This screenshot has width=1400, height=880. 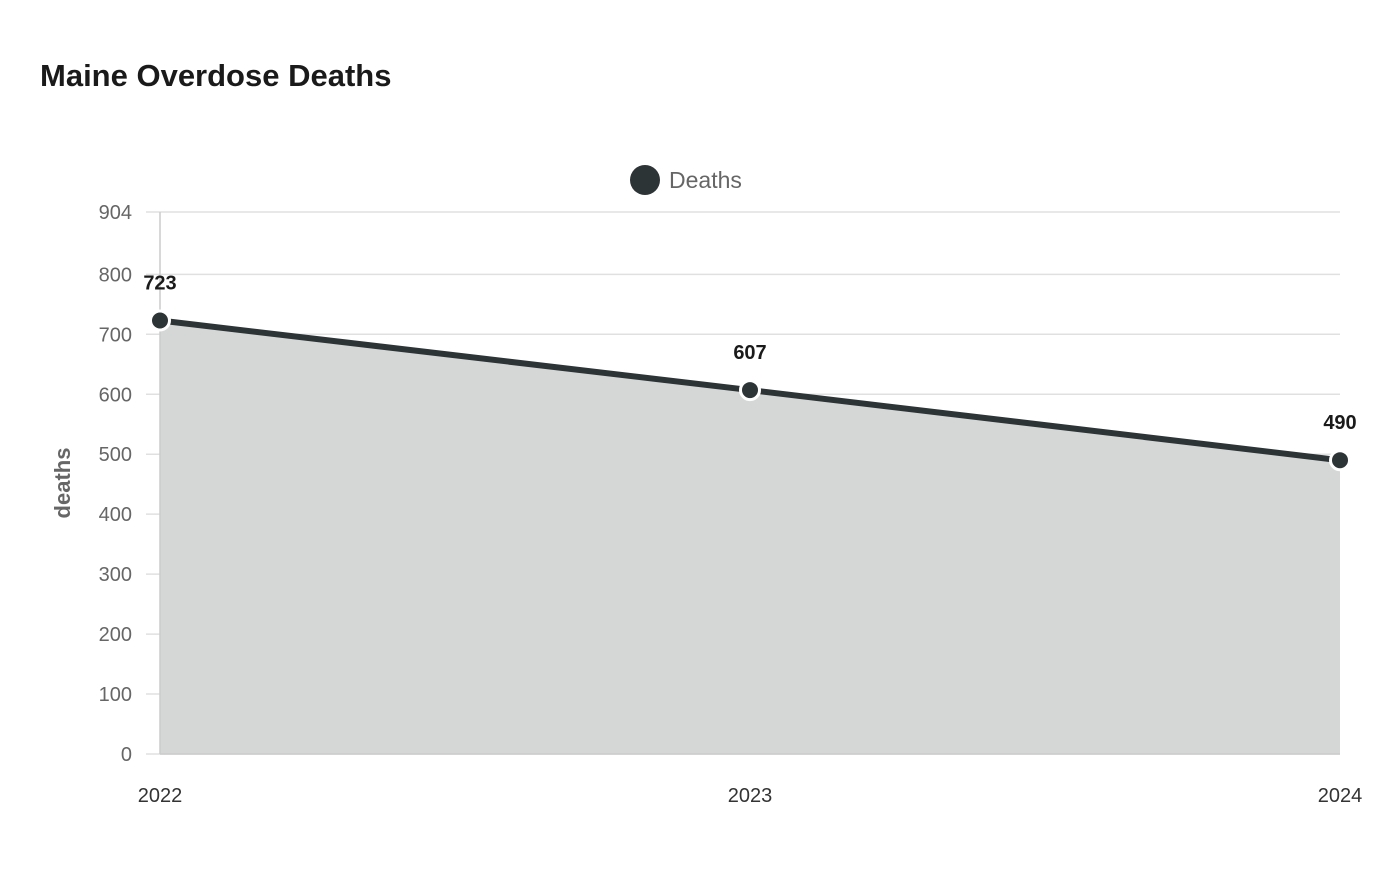 I want to click on data-label-2023: 607, so click(x=749, y=353).